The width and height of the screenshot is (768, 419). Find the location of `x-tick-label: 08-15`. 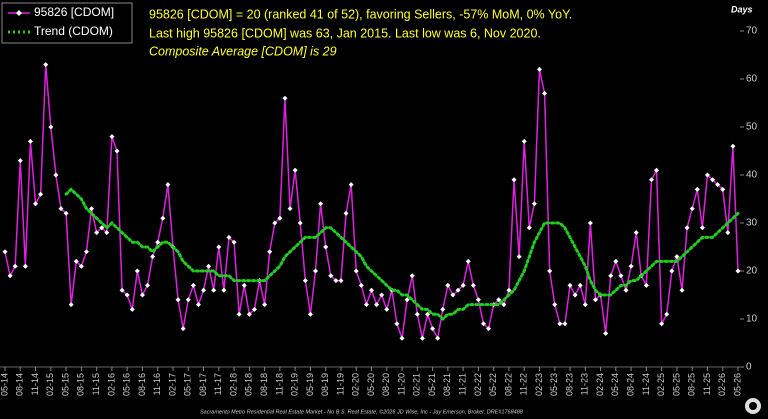

x-tick-label: 08-15 is located at coordinates (81, 384).